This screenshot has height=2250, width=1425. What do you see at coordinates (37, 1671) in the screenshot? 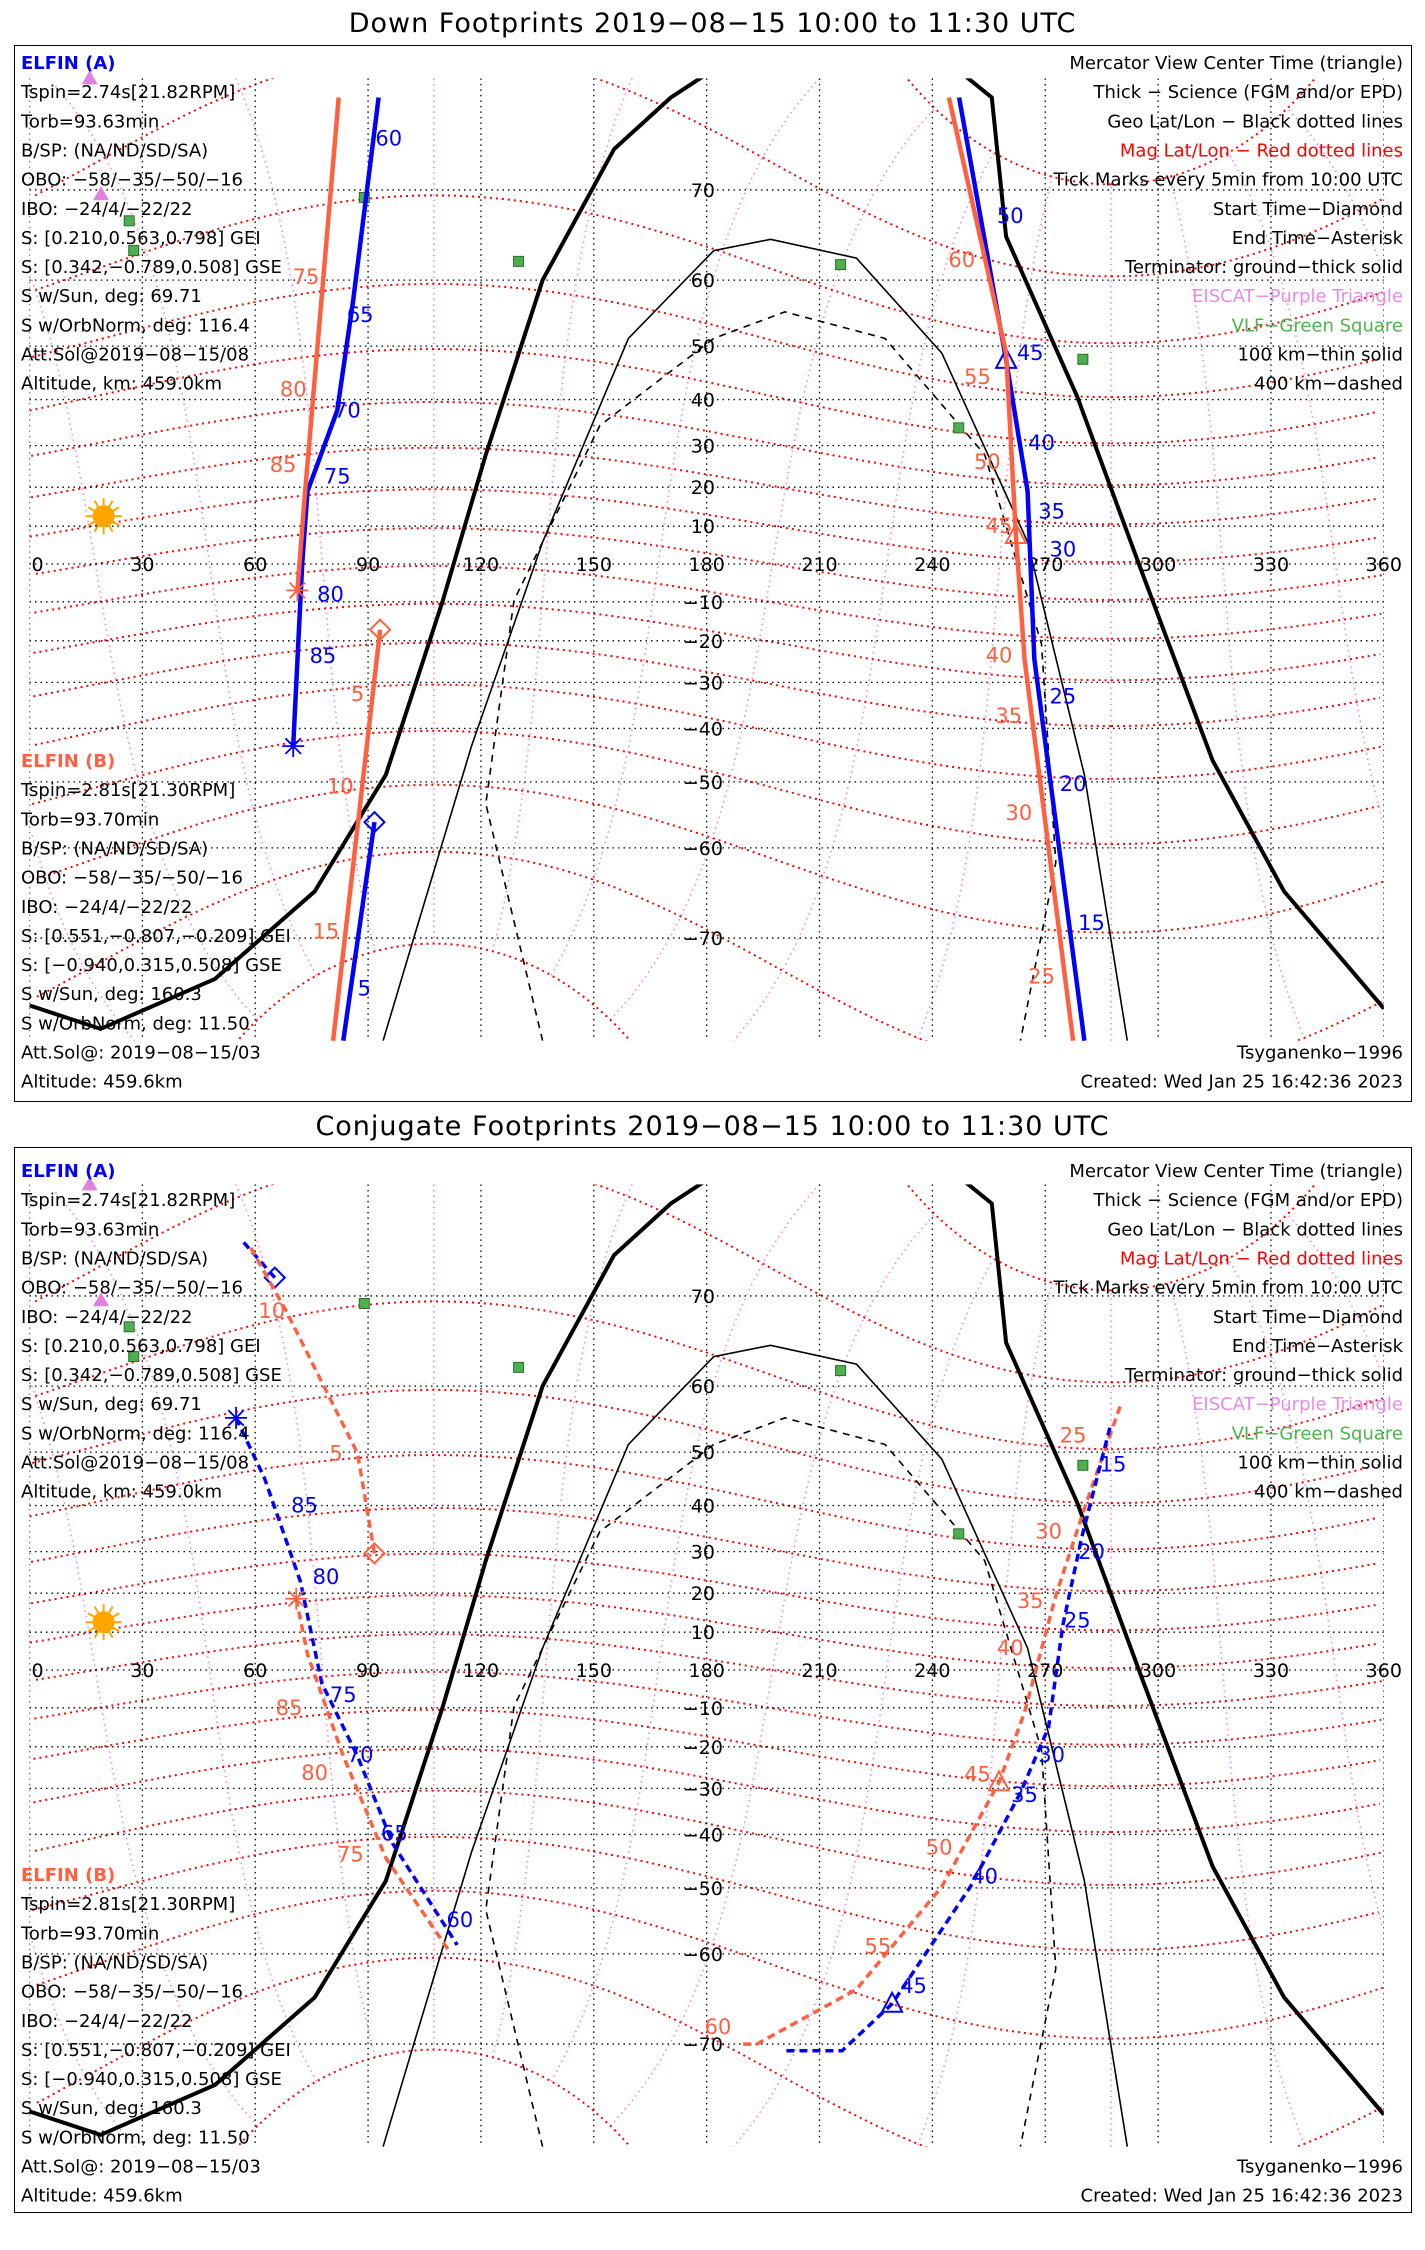
I see `longitude-tick-label: 0` at bounding box center [37, 1671].